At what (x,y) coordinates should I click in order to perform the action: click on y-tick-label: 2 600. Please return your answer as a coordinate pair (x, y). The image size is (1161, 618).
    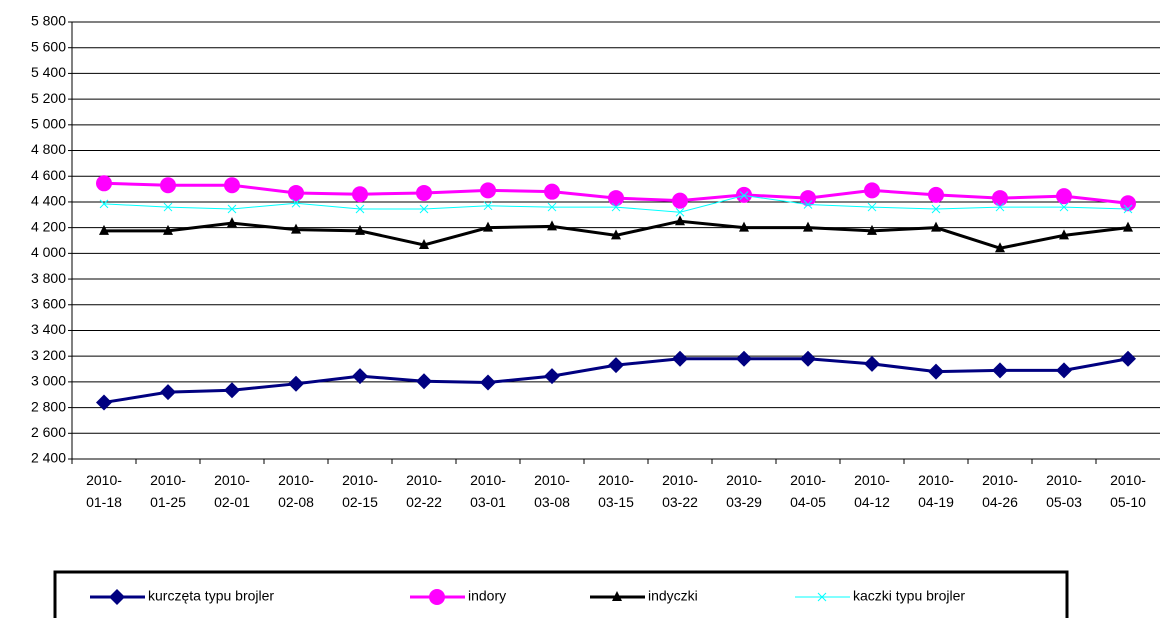
    Looking at the image, I should click on (48, 432).